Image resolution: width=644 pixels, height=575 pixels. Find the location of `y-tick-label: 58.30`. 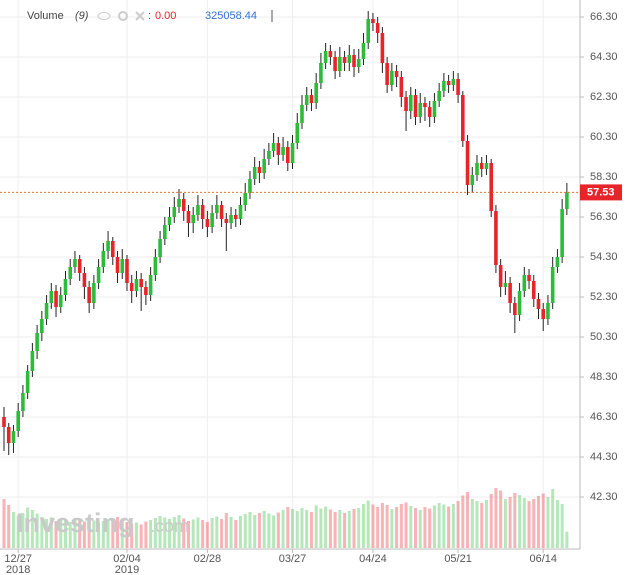

y-tick-label: 58.30 is located at coordinates (604, 177).